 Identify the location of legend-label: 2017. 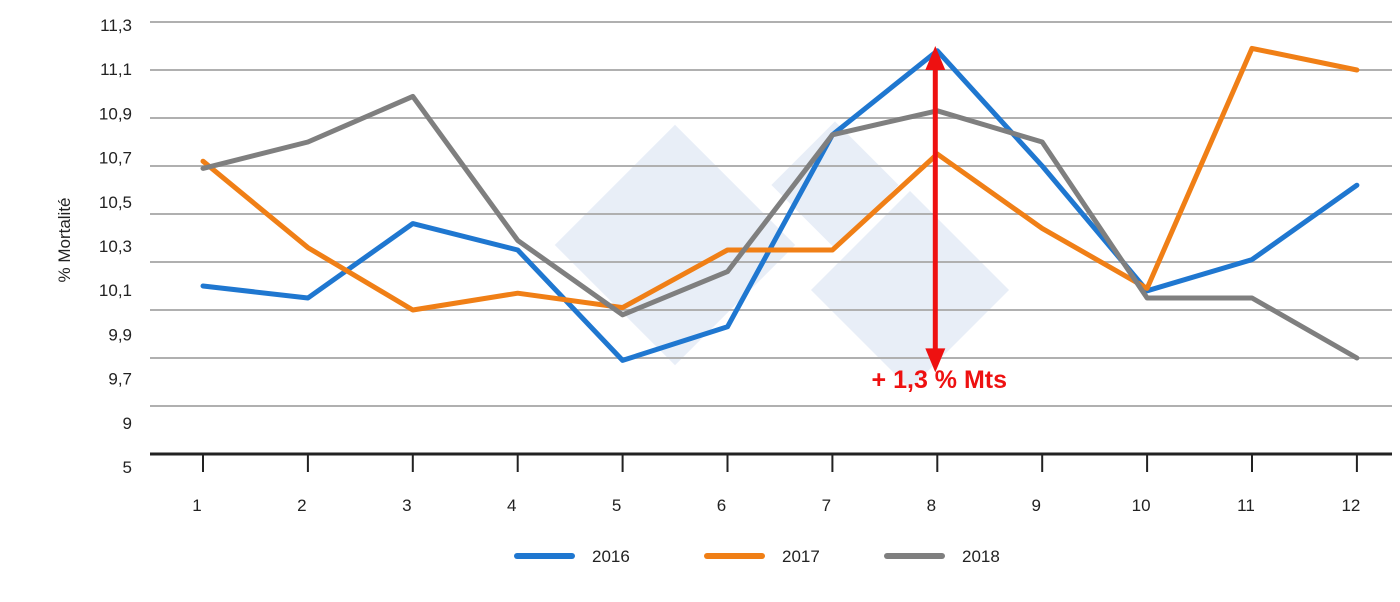
(801, 556).